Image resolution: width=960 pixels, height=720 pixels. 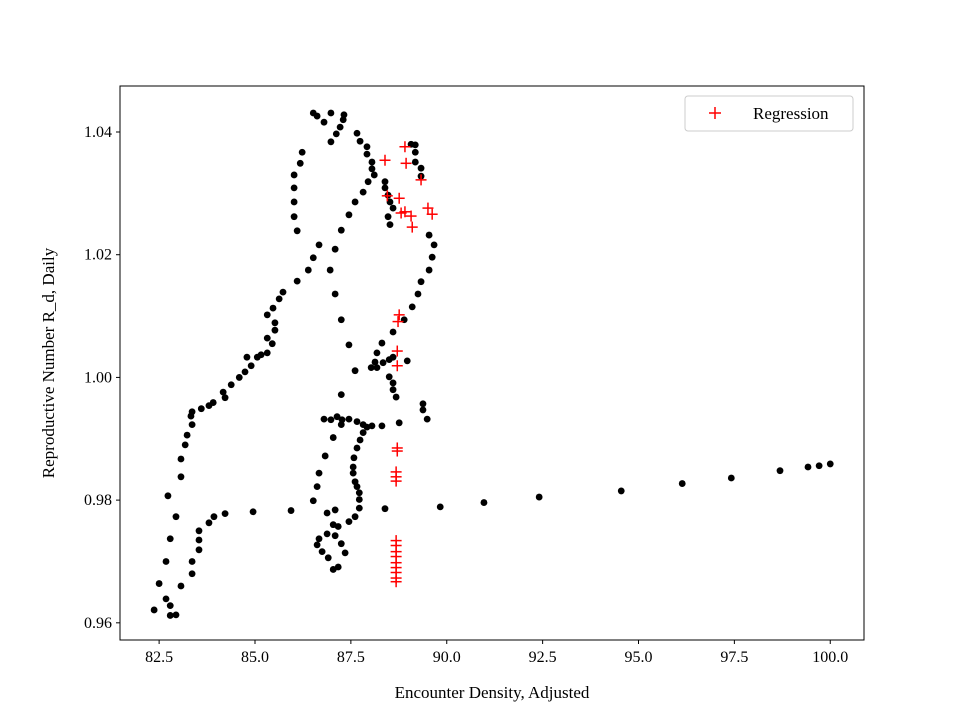 What do you see at coordinates (830, 657) in the screenshot?
I see `x-tick-label: 100.0` at bounding box center [830, 657].